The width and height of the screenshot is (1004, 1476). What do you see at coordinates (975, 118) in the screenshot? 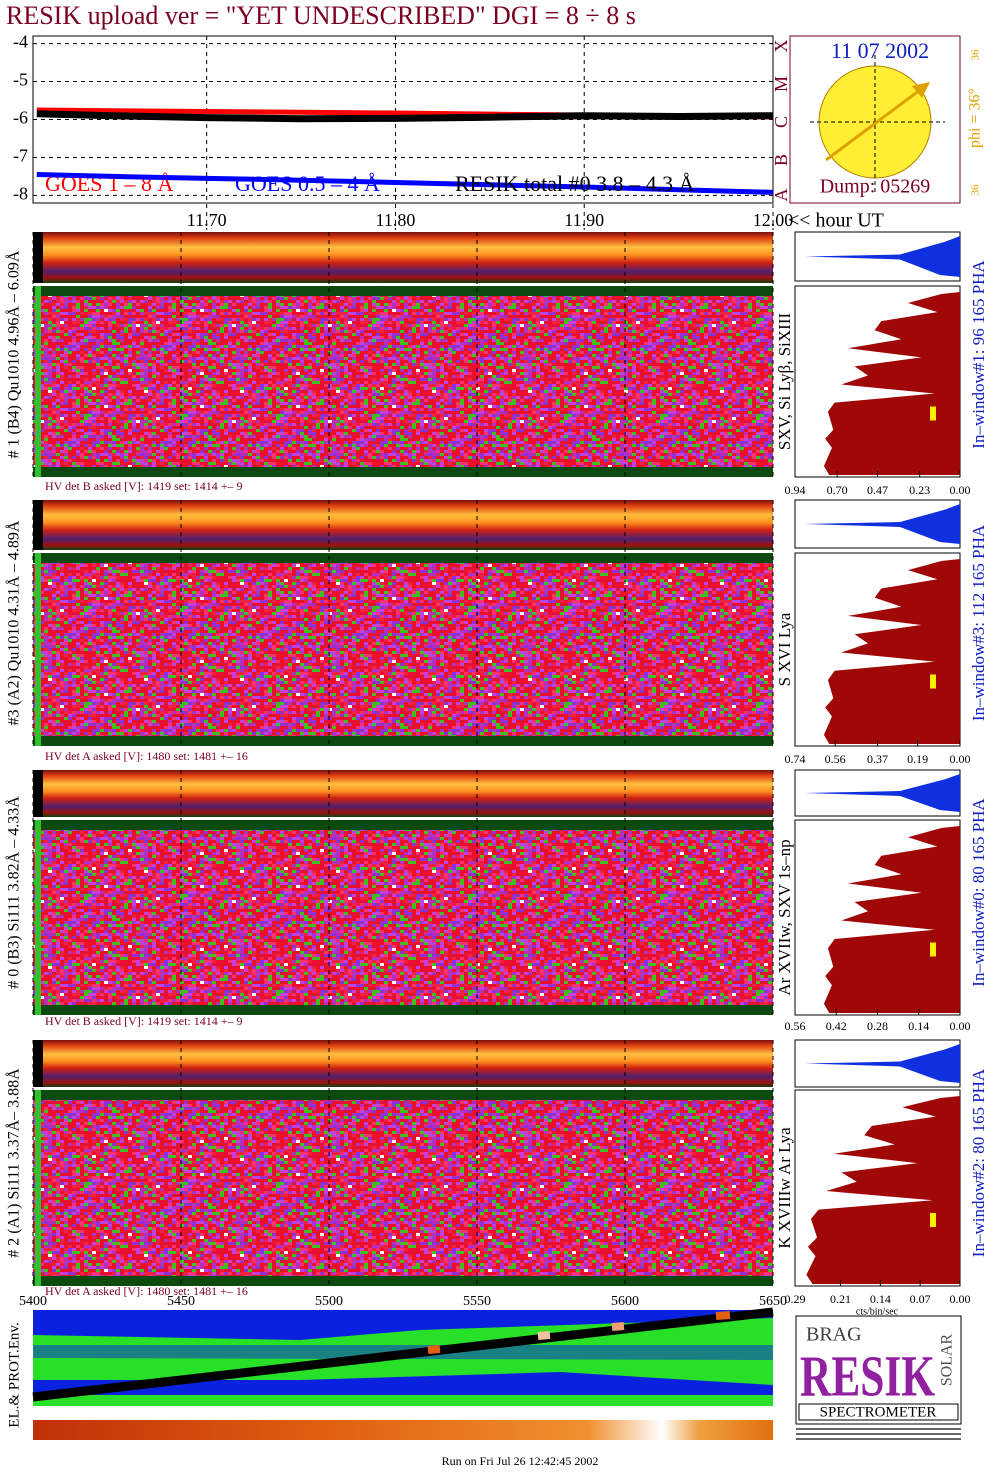
I see `phi-label: phi = 36°` at bounding box center [975, 118].